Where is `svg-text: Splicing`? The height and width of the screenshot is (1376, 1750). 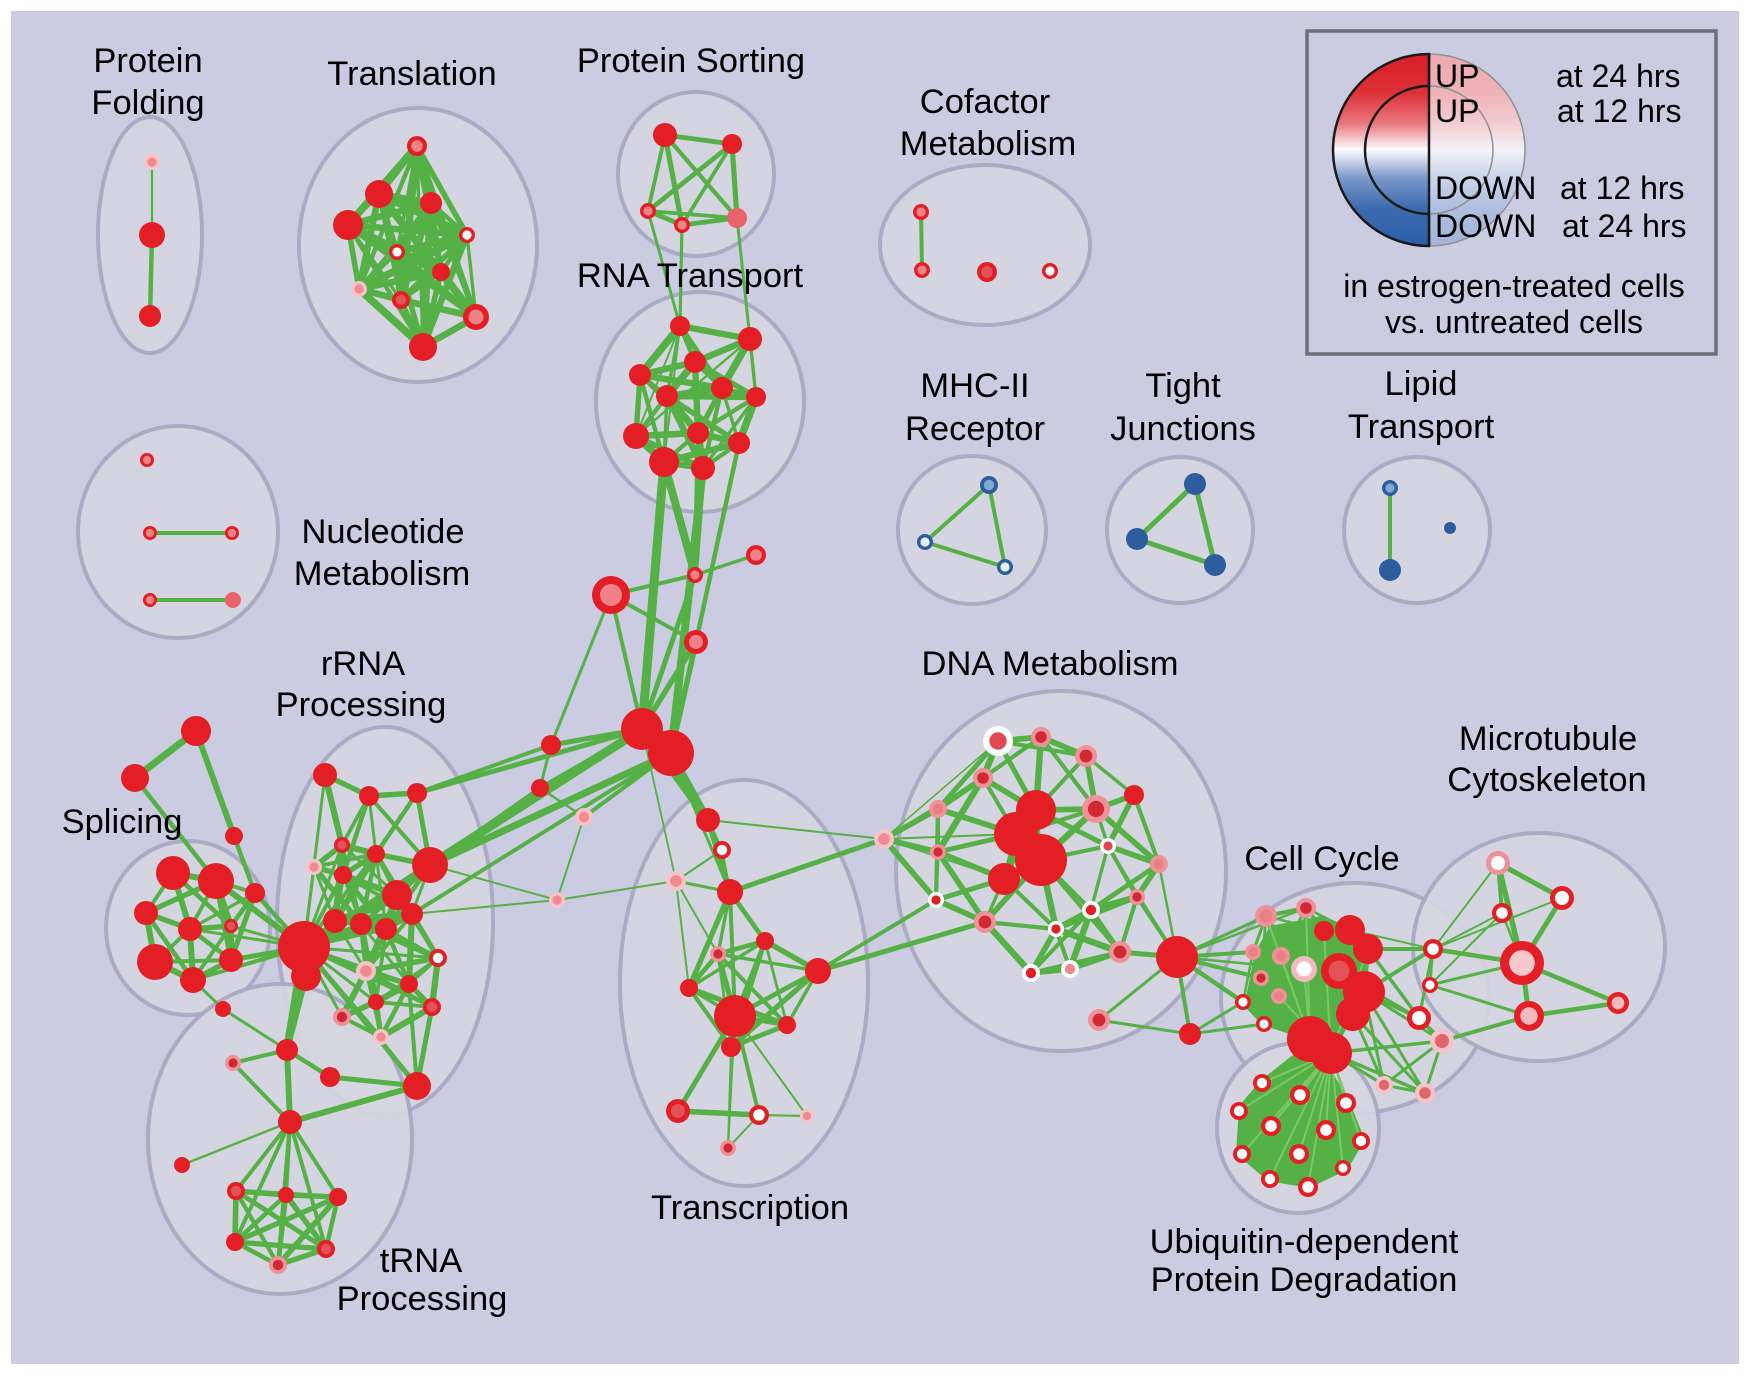
svg-text: Splicing is located at coordinates (122, 822).